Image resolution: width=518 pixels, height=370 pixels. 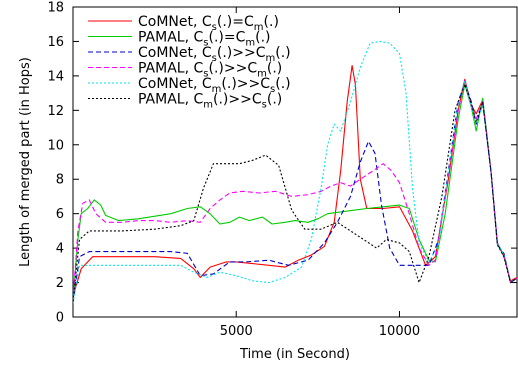 I want to click on y-tick-label: 14, so click(x=55, y=76).